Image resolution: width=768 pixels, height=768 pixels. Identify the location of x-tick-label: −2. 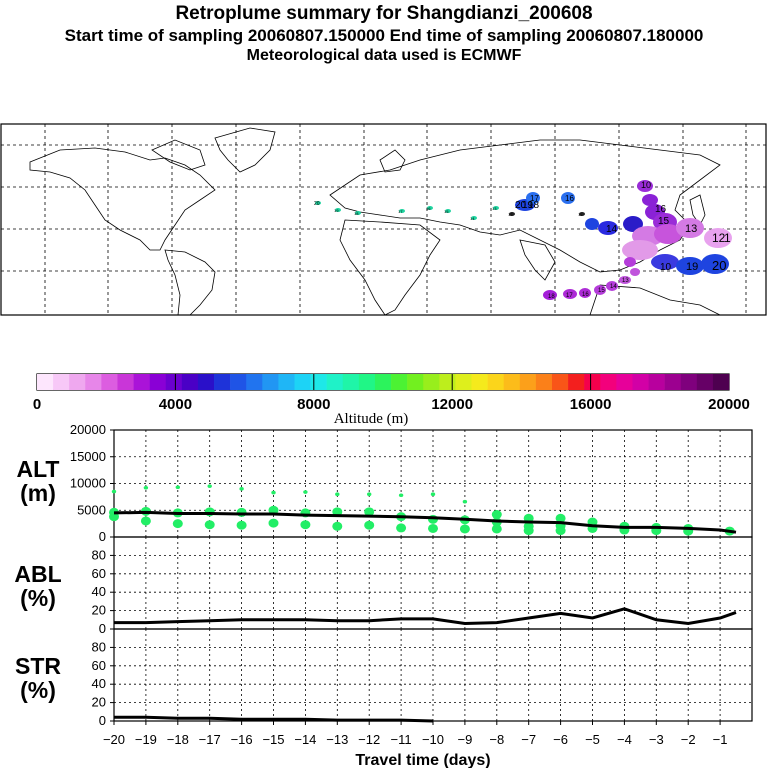
(688, 739).